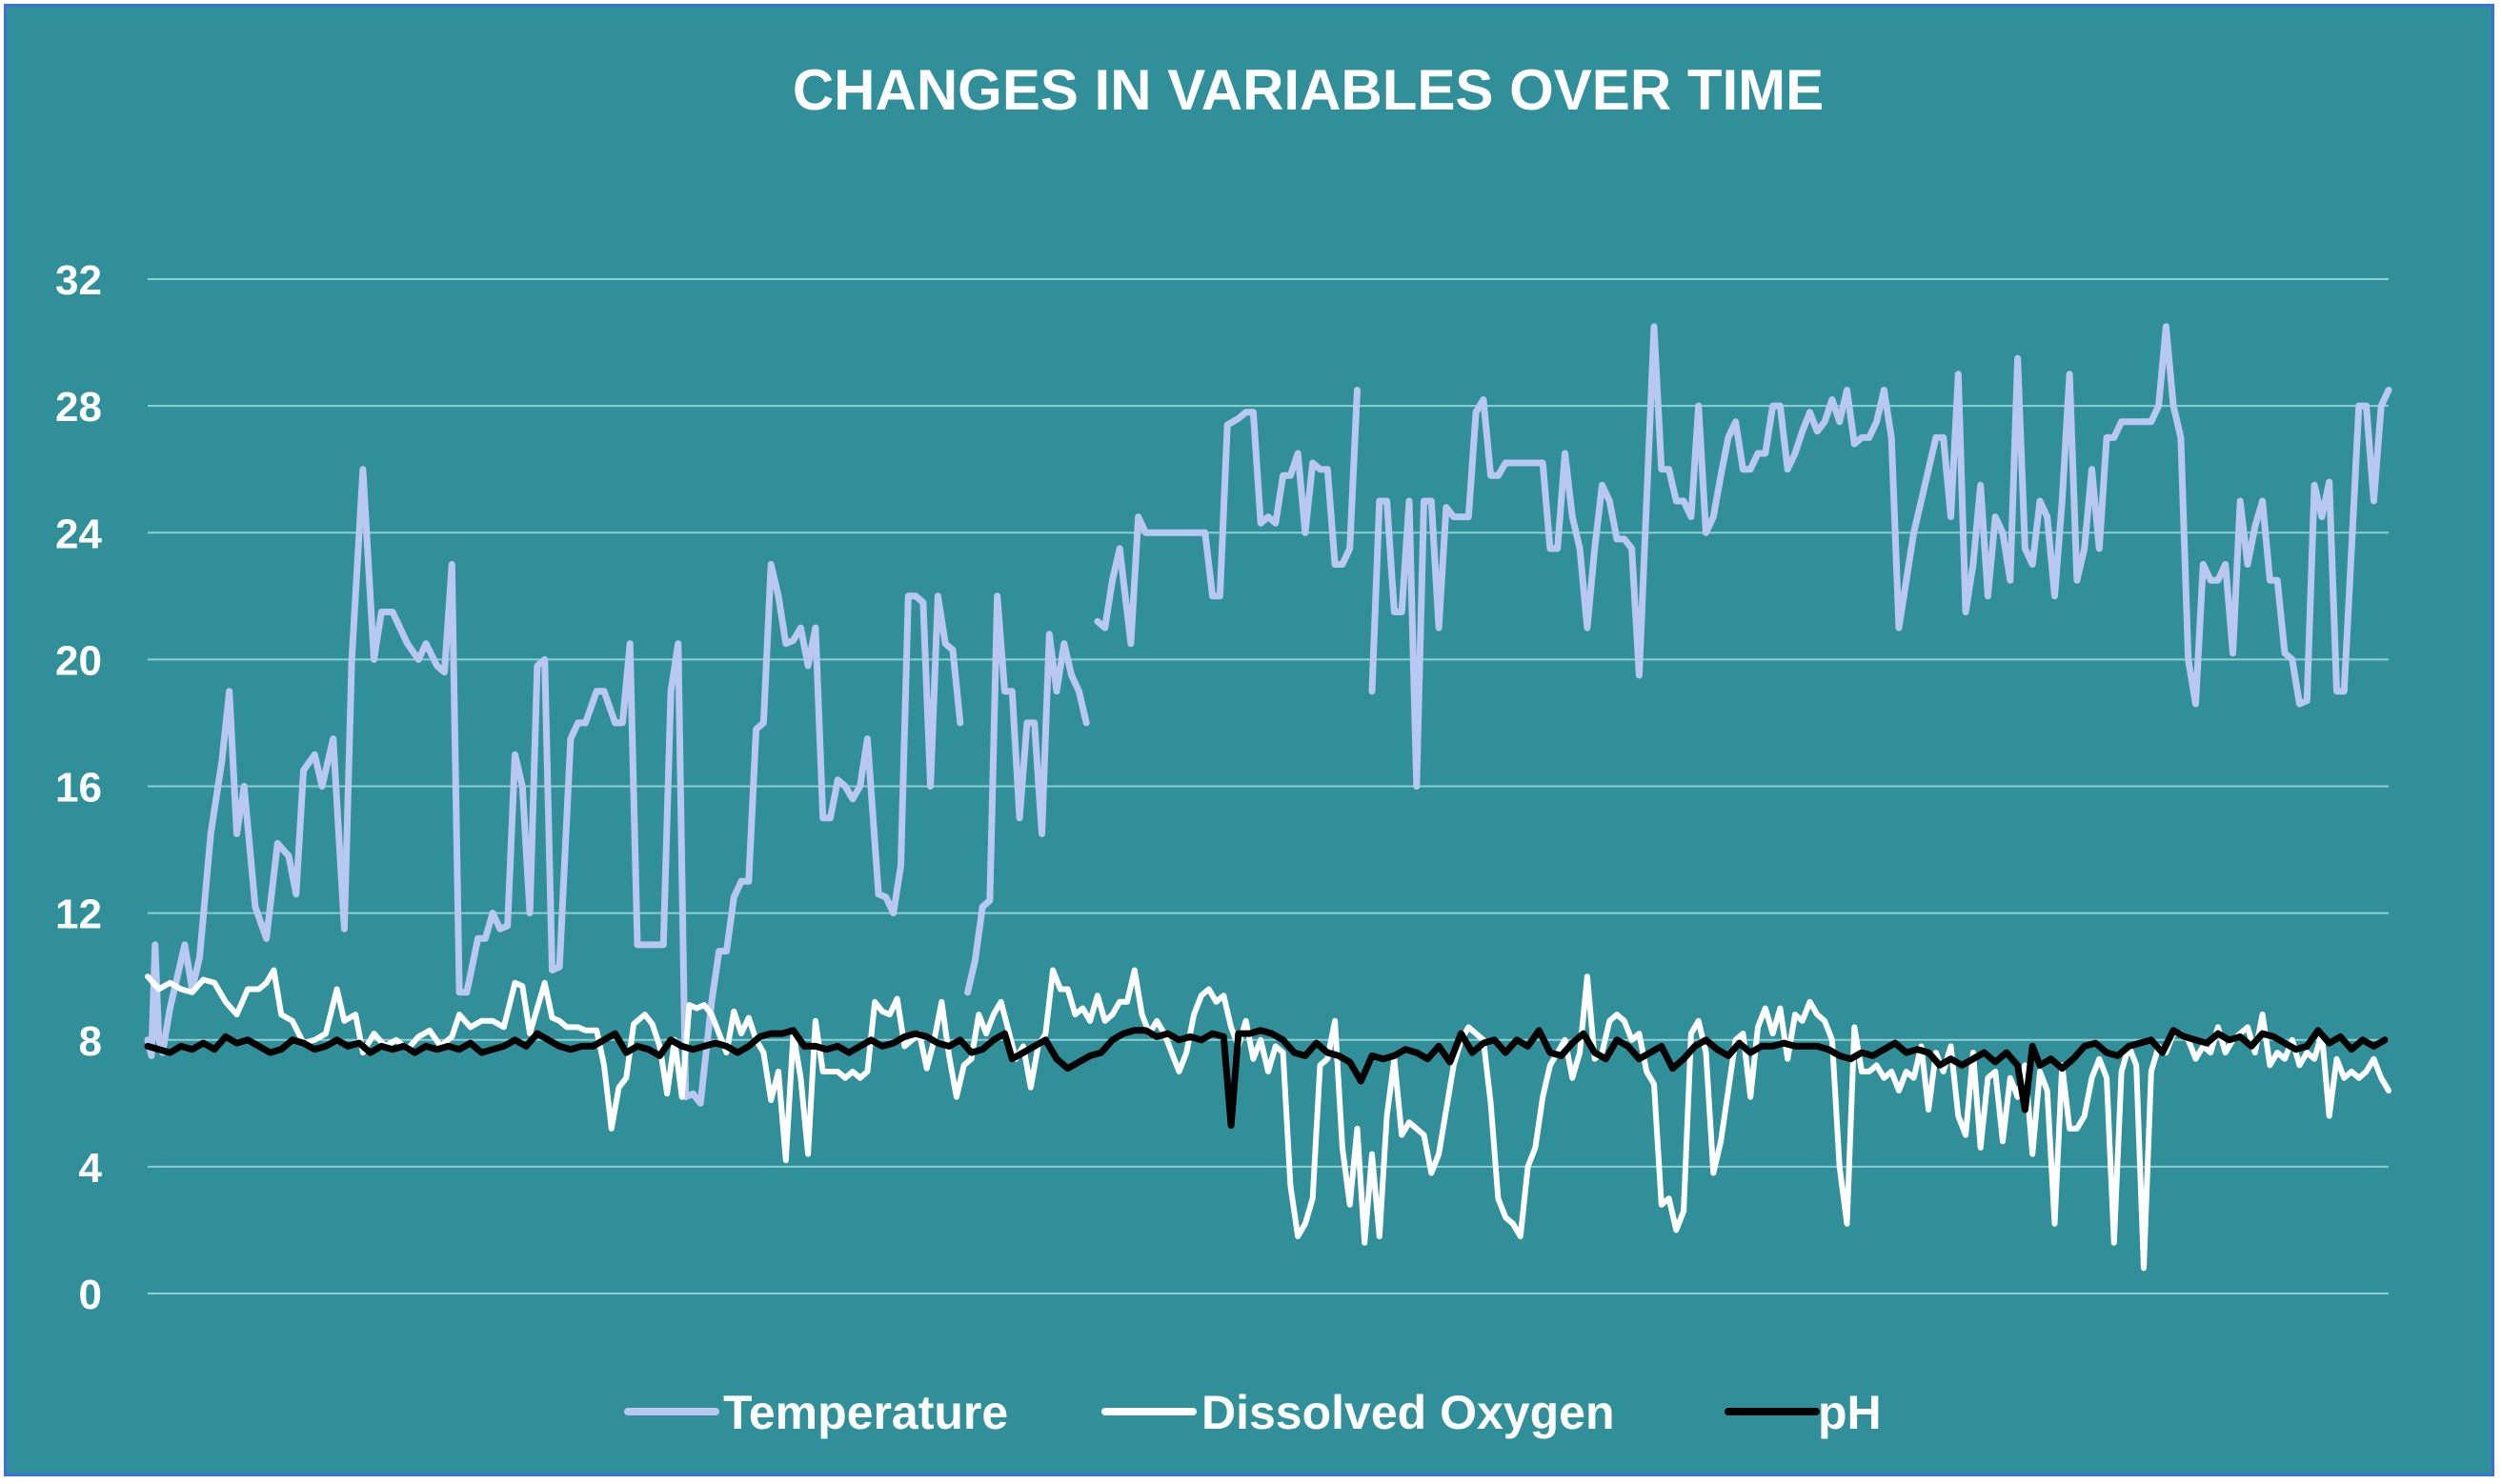 Image resolution: width=2502 pixels, height=1484 pixels. What do you see at coordinates (78, 915) in the screenshot?
I see `y-tick-label: 12` at bounding box center [78, 915].